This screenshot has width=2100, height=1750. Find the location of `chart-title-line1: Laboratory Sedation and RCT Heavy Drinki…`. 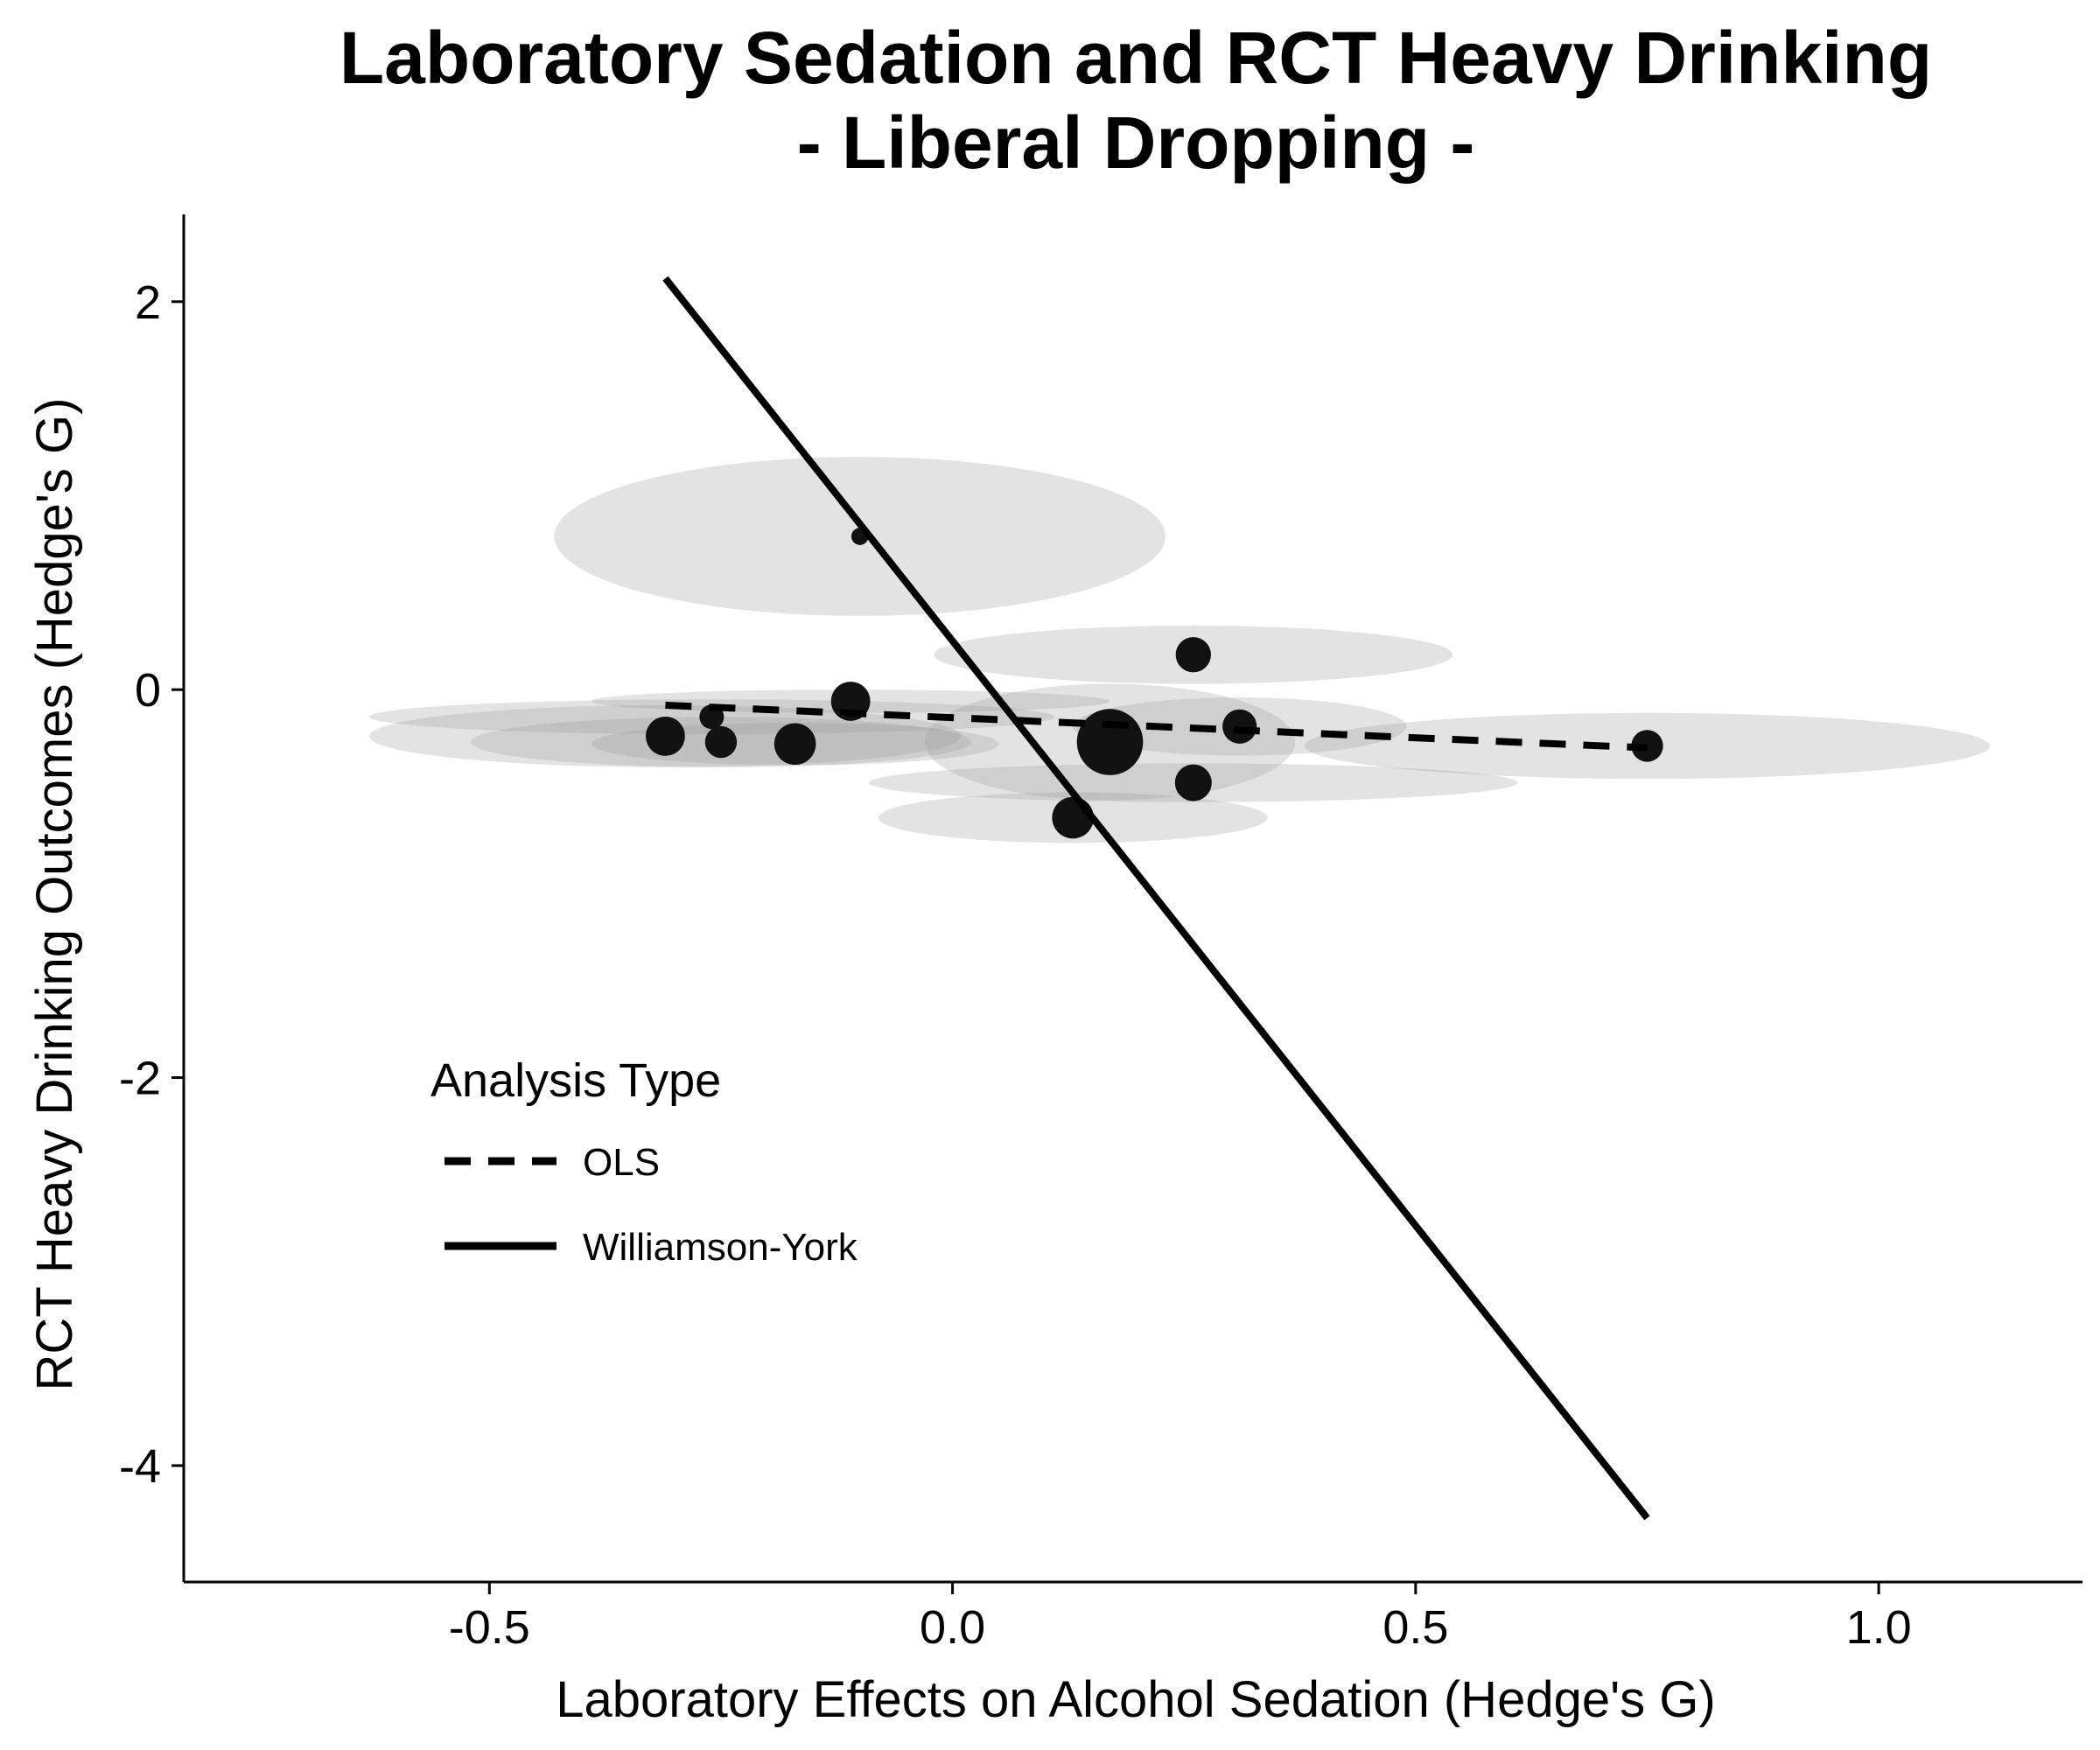

chart-title-line1: Laboratory Sedation and RCT Heavy Drinki… is located at coordinates (1136, 58).